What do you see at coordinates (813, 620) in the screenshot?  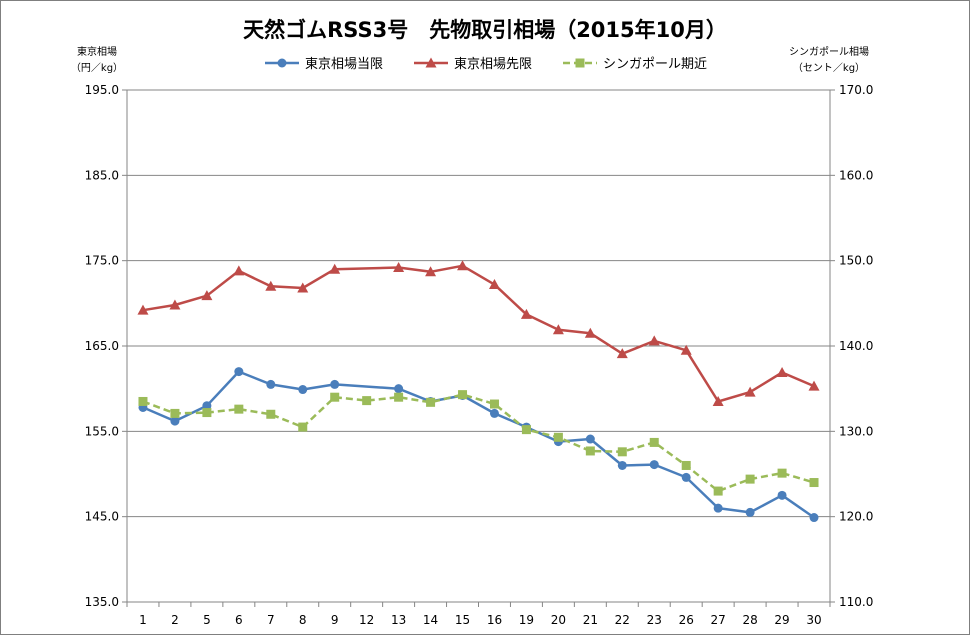 I see `x-tick-label: 30` at bounding box center [813, 620].